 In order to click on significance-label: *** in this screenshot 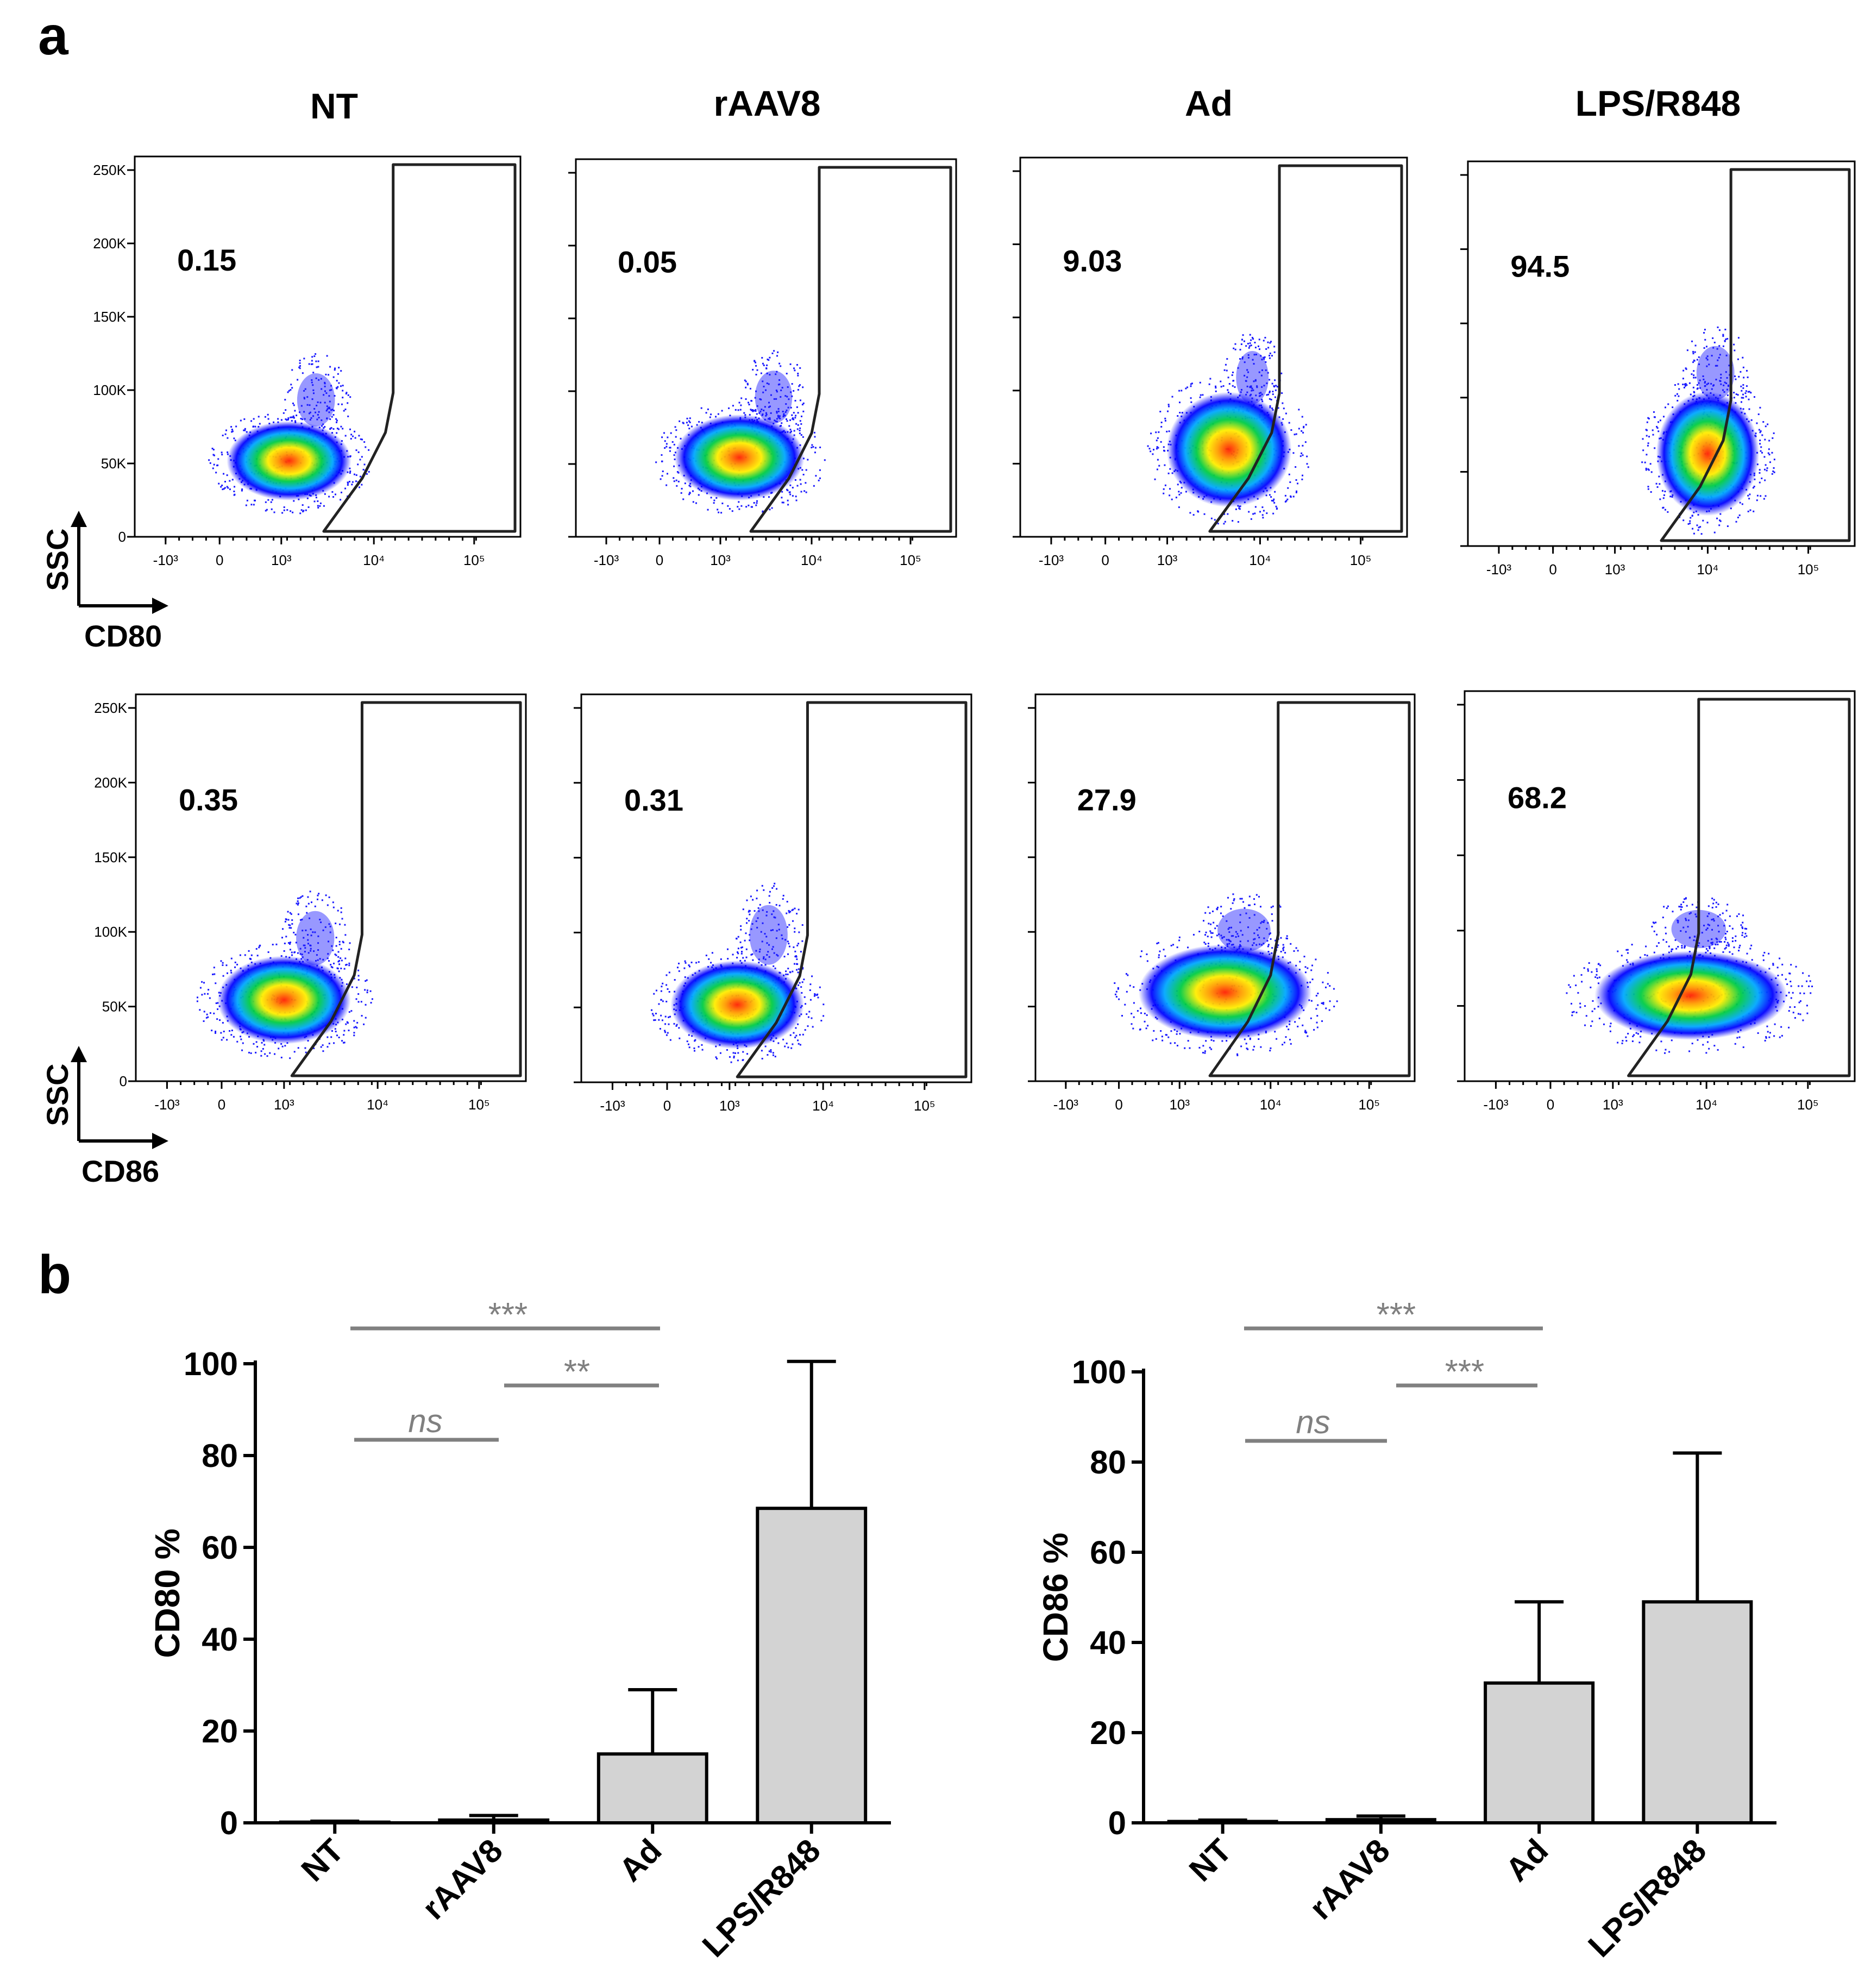, I will do `click(1396, 1315)`.